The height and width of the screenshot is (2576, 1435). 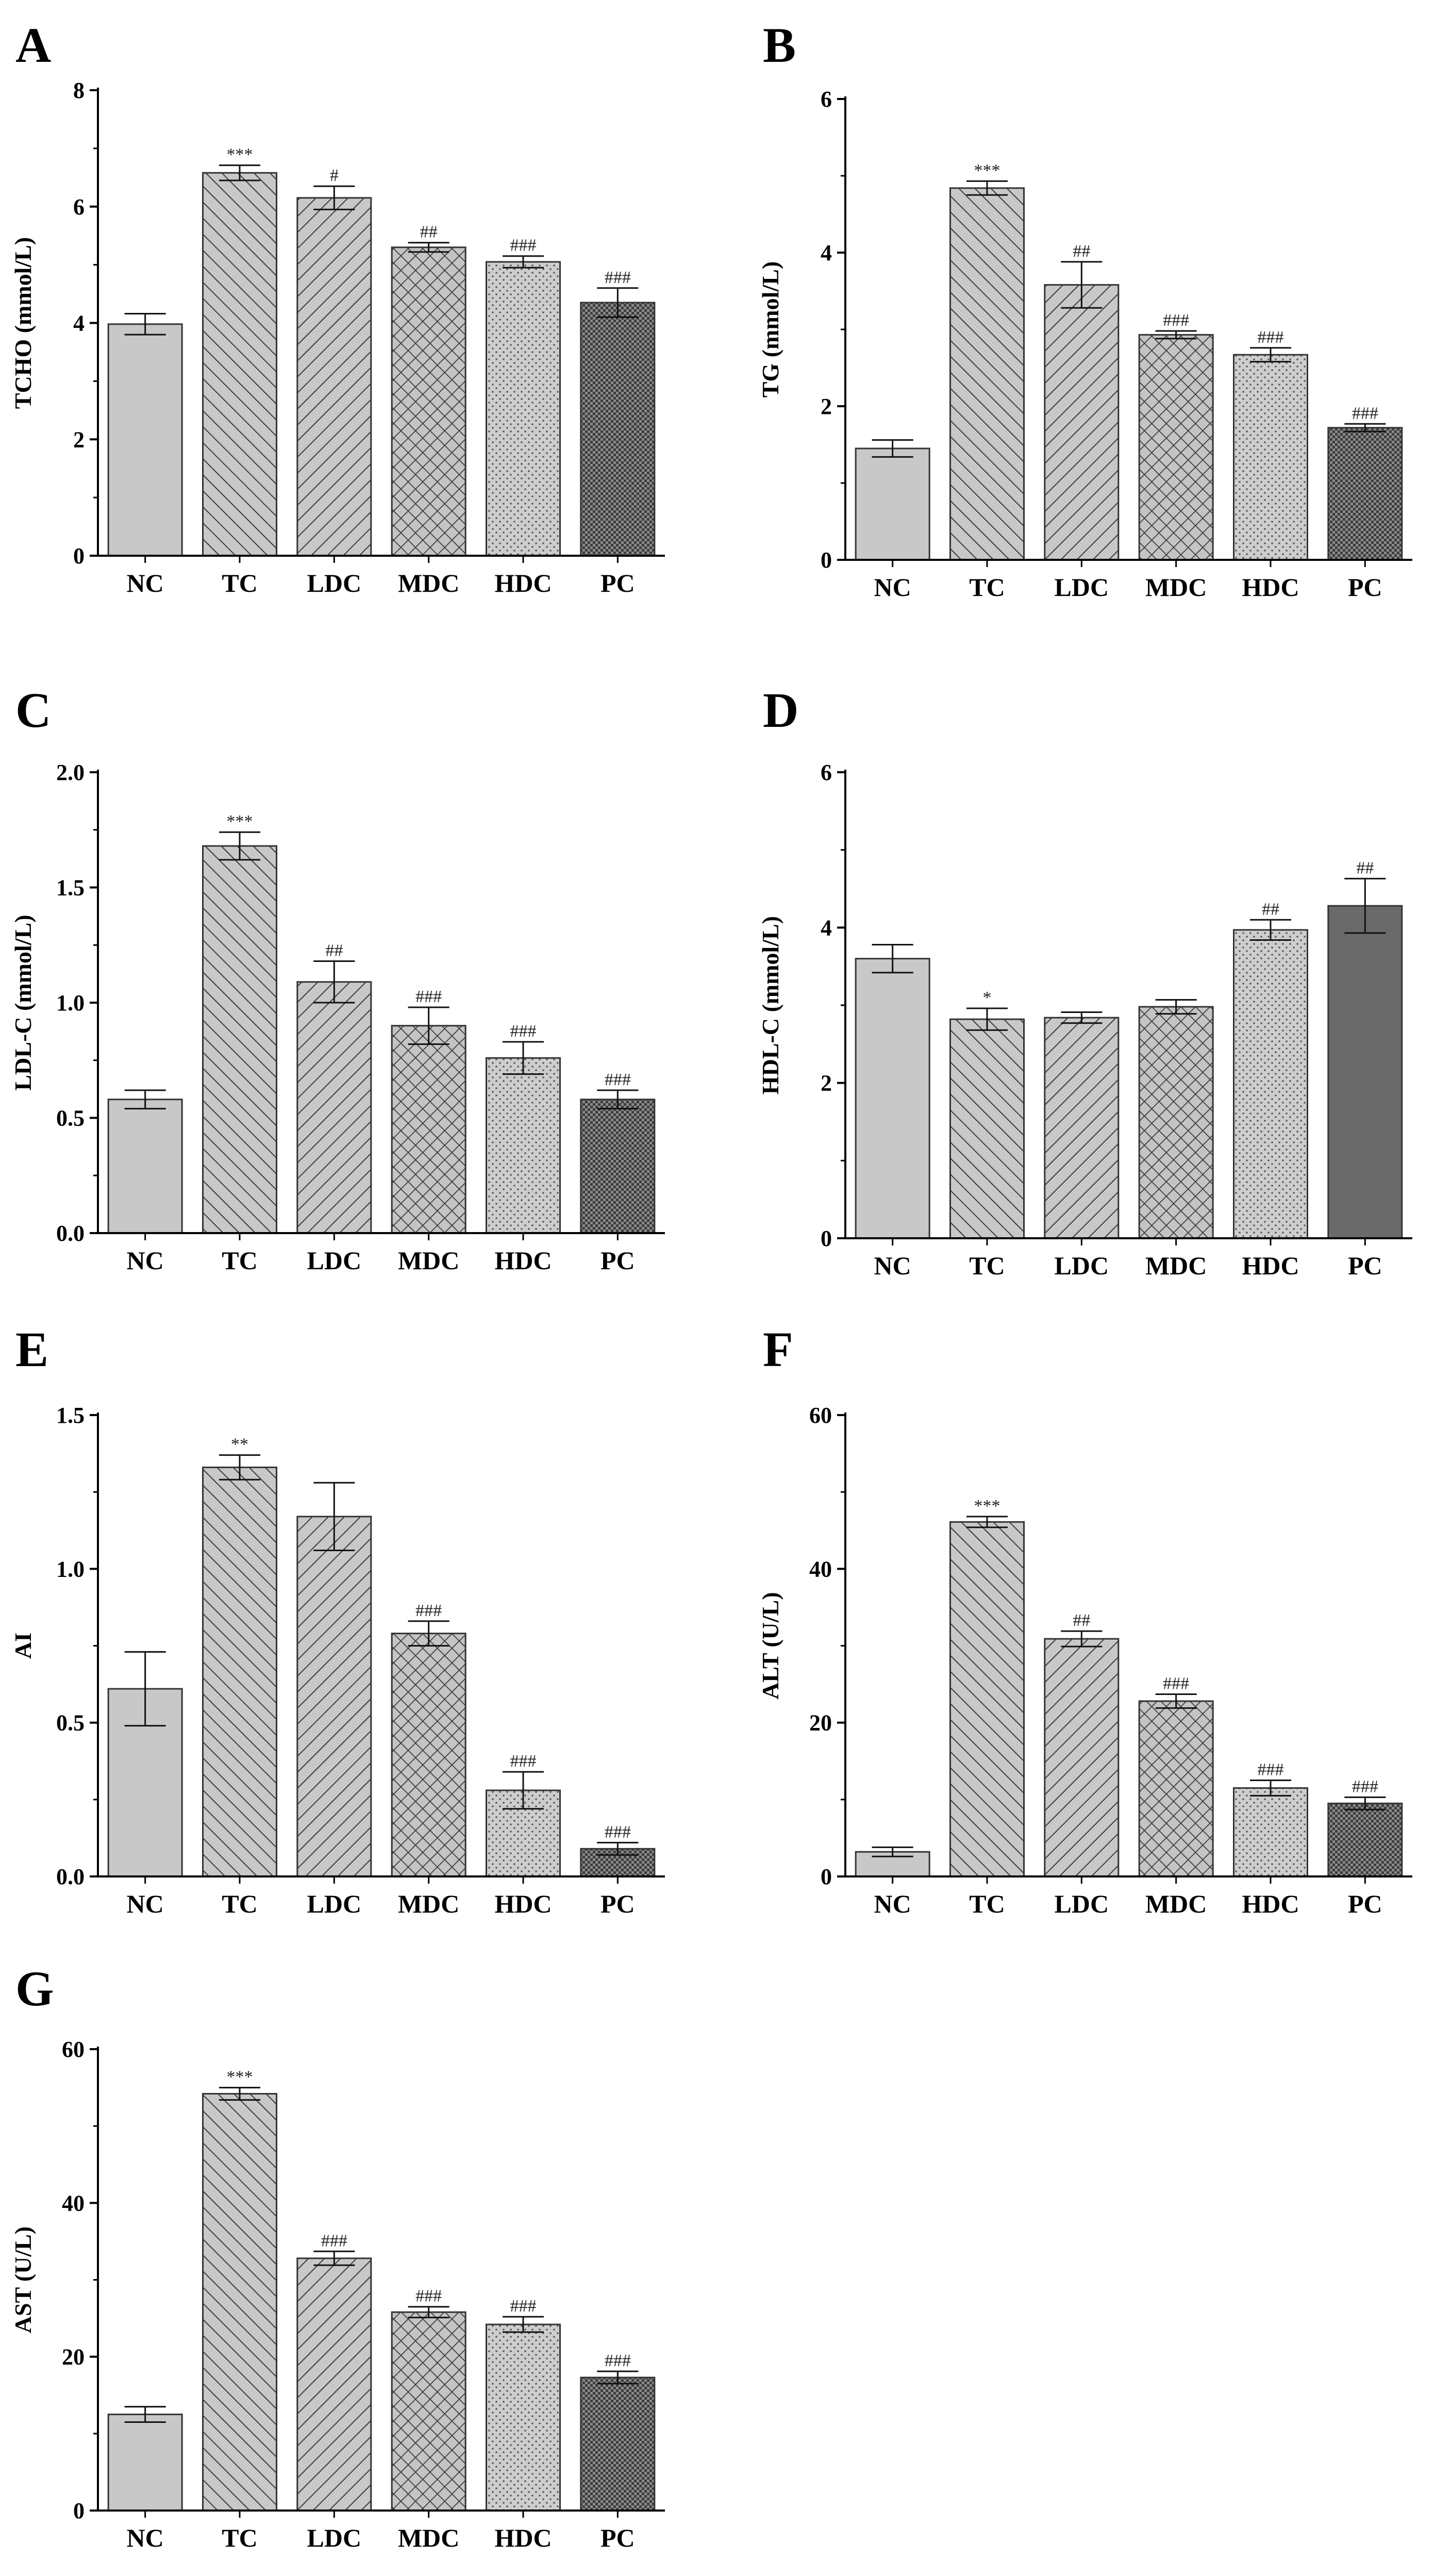 I want to click on panel-label: B, so click(x=779, y=45).